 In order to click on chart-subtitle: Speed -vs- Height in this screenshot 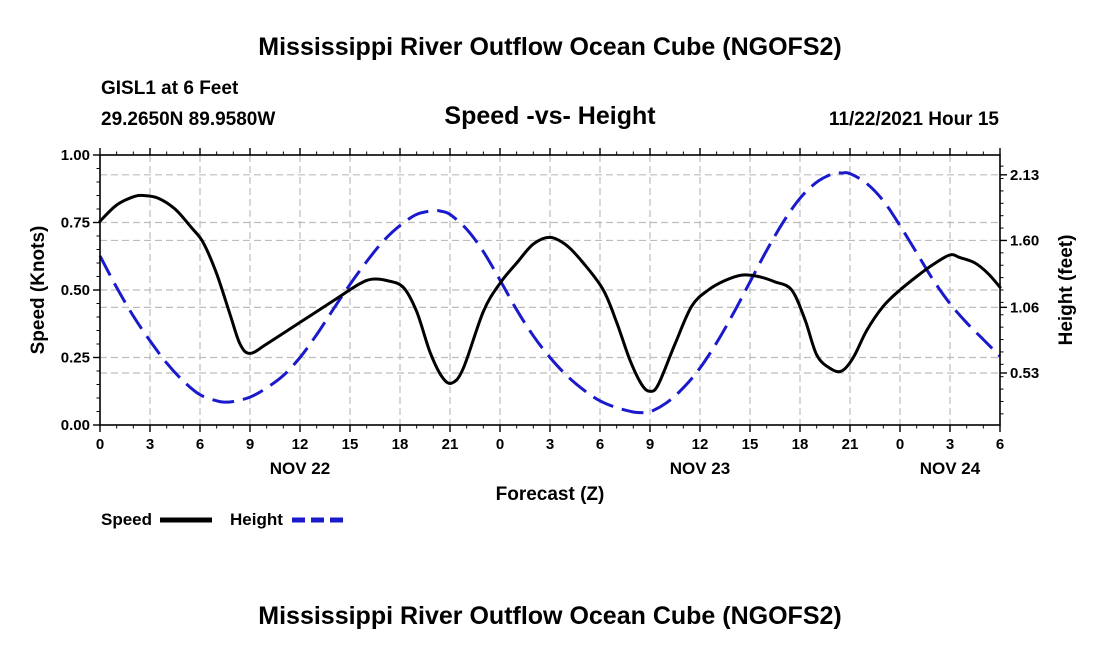, I will do `click(550, 116)`.